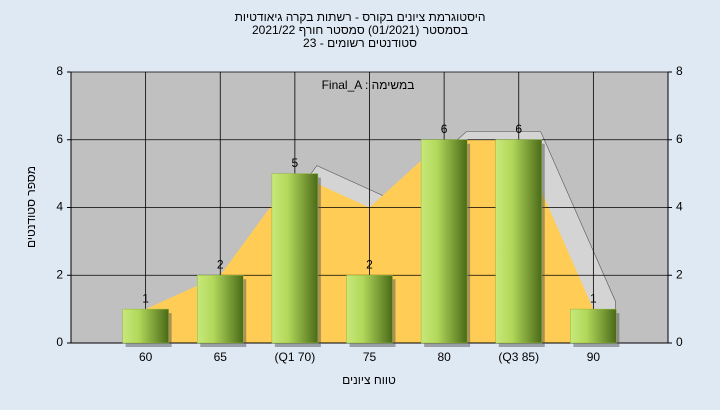 This screenshot has width=720, height=410. I want to click on chart-subtitle: 23 - סטודנטים רשומים, so click(360, 43).